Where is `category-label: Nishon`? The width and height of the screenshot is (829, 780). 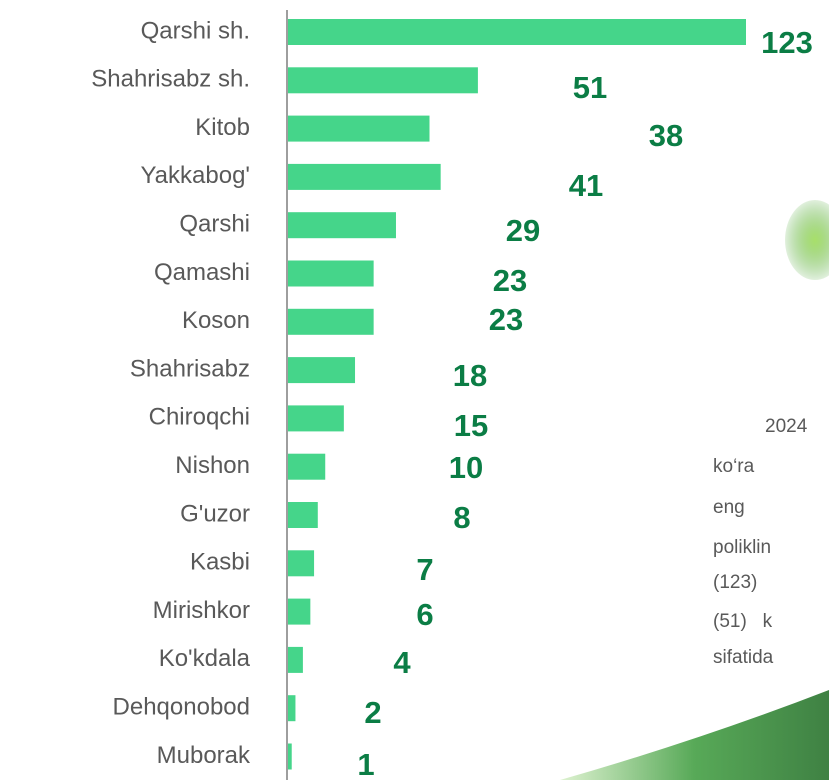
category-label: Nishon is located at coordinates (212, 465).